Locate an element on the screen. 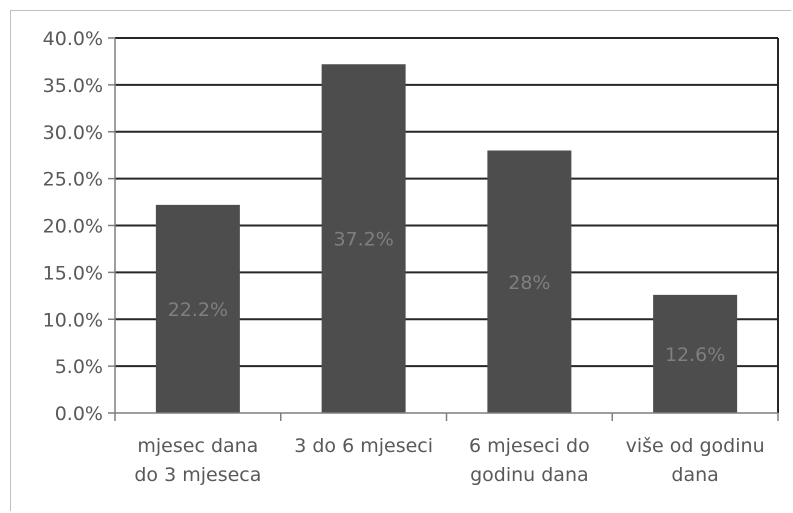  data-label: 22.2% is located at coordinates (198, 310).